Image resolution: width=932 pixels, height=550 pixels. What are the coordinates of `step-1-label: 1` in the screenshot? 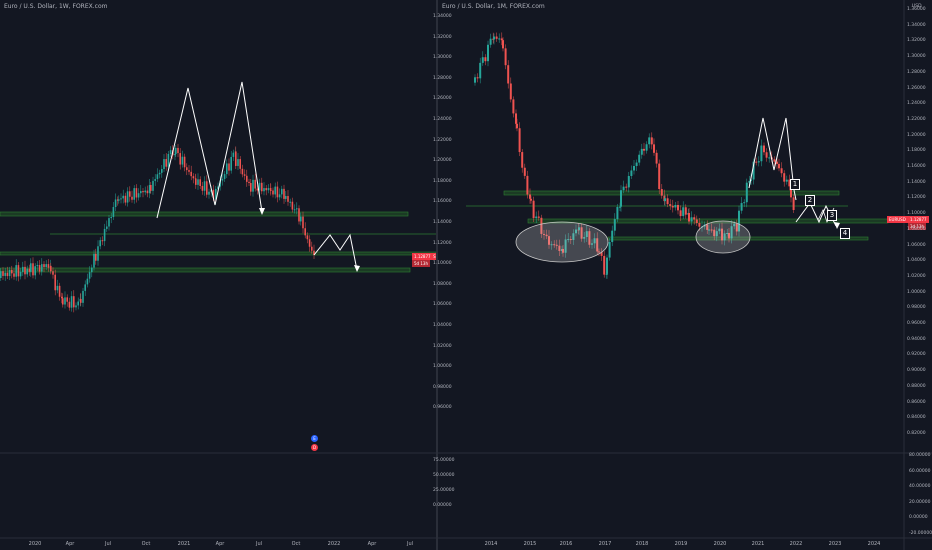 It's located at (795, 184).